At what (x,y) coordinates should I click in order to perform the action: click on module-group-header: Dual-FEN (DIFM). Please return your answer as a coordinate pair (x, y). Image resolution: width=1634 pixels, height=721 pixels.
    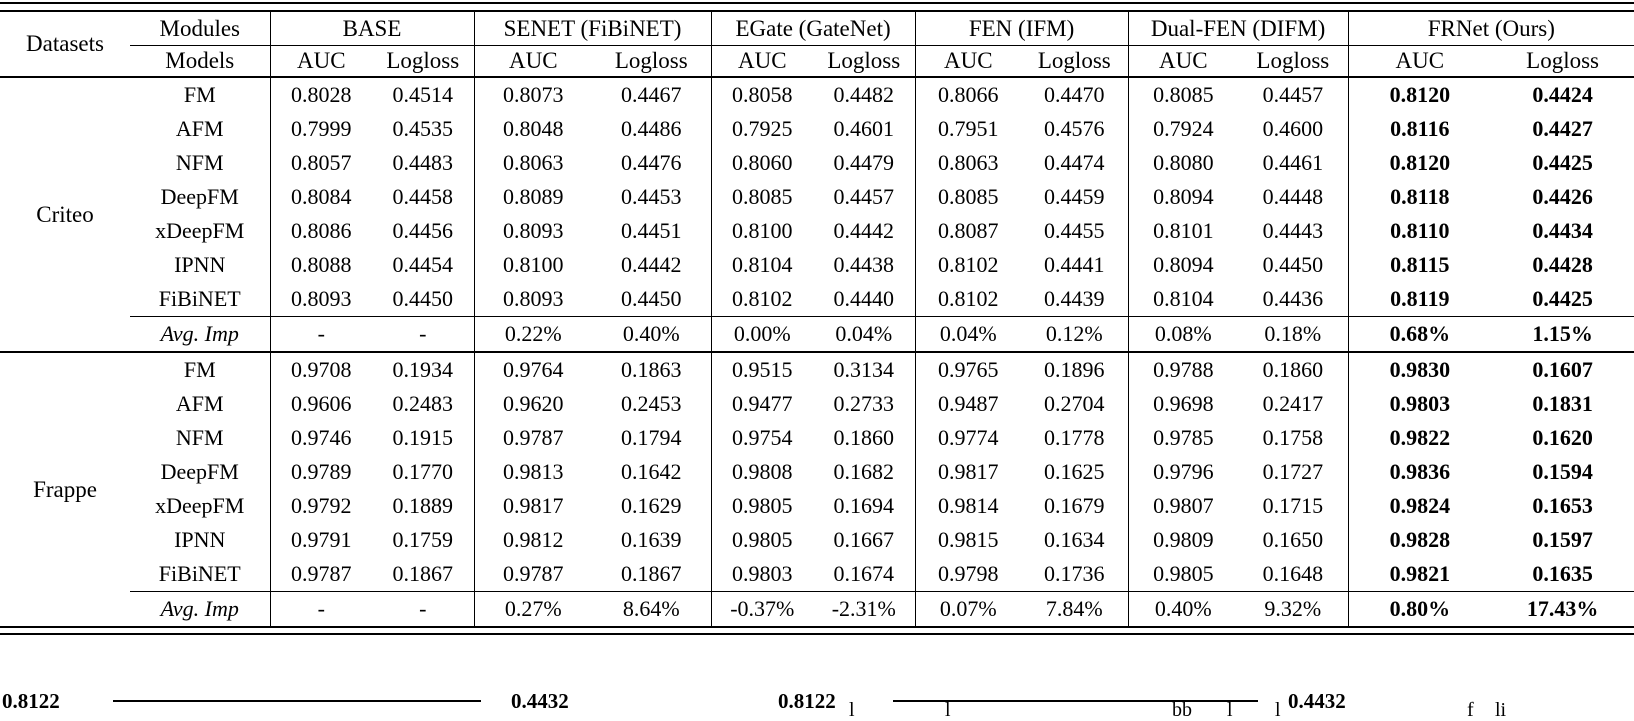
    Looking at the image, I should click on (1238, 28).